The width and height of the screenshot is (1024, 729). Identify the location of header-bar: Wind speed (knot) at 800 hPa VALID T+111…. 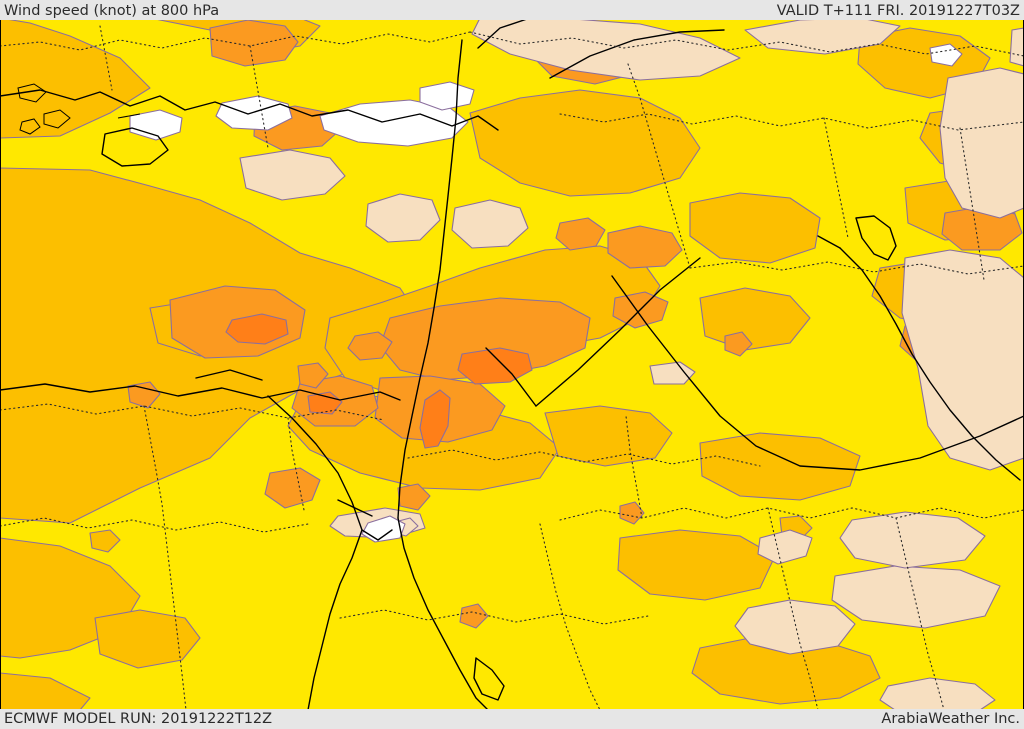
(512, 10).